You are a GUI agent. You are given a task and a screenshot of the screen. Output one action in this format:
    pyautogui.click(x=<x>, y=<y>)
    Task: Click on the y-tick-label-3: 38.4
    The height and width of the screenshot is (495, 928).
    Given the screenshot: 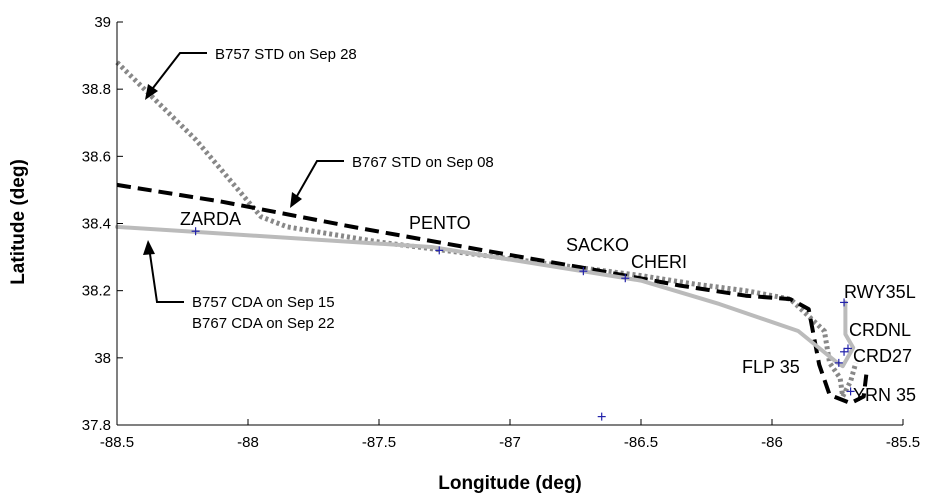 What is the action you would take?
    pyautogui.click(x=96, y=224)
    